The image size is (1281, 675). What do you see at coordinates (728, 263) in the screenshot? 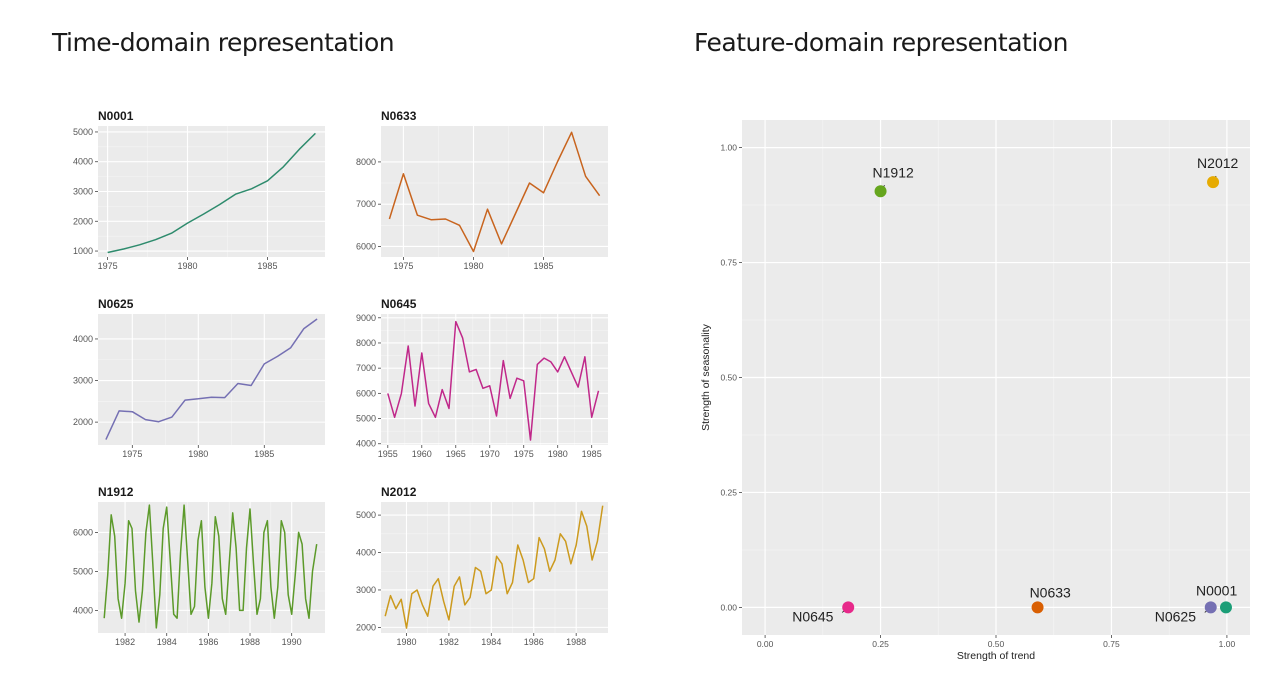
I see `y-tick-label: 0.75` at bounding box center [728, 263].